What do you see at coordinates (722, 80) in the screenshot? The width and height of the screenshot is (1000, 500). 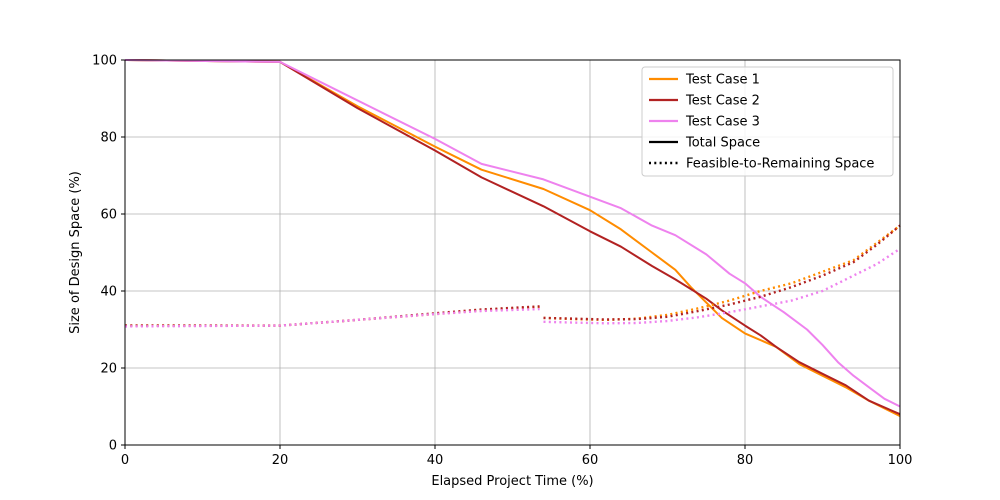 I see `legend-label: Test Case 1` at bounding box center [722, 80].